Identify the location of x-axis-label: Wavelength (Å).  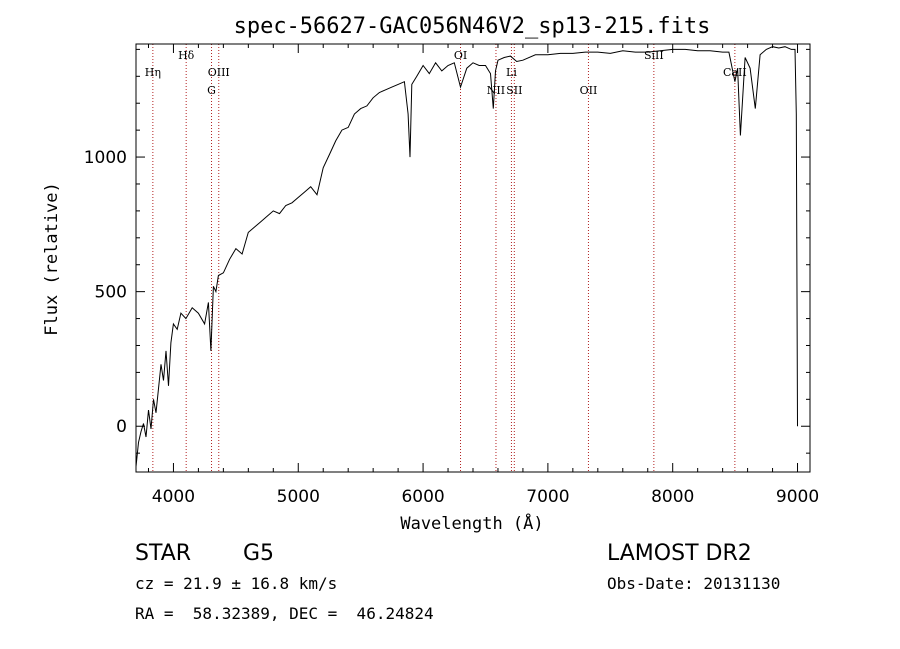
(471, 523).